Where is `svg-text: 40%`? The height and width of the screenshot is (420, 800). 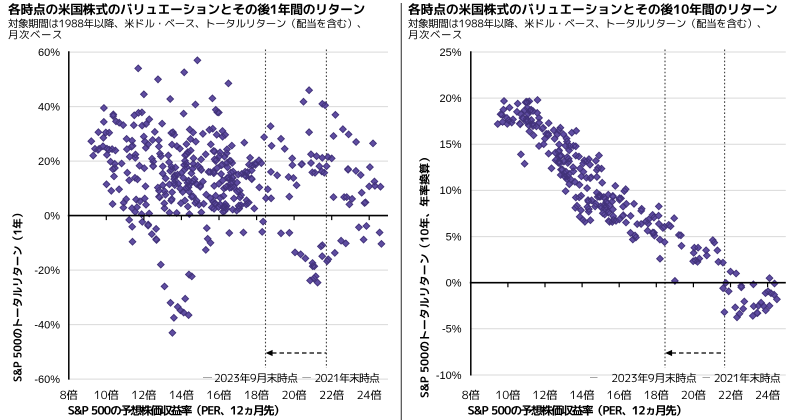 svg-text: 40% is located at coordinates (49, 107).